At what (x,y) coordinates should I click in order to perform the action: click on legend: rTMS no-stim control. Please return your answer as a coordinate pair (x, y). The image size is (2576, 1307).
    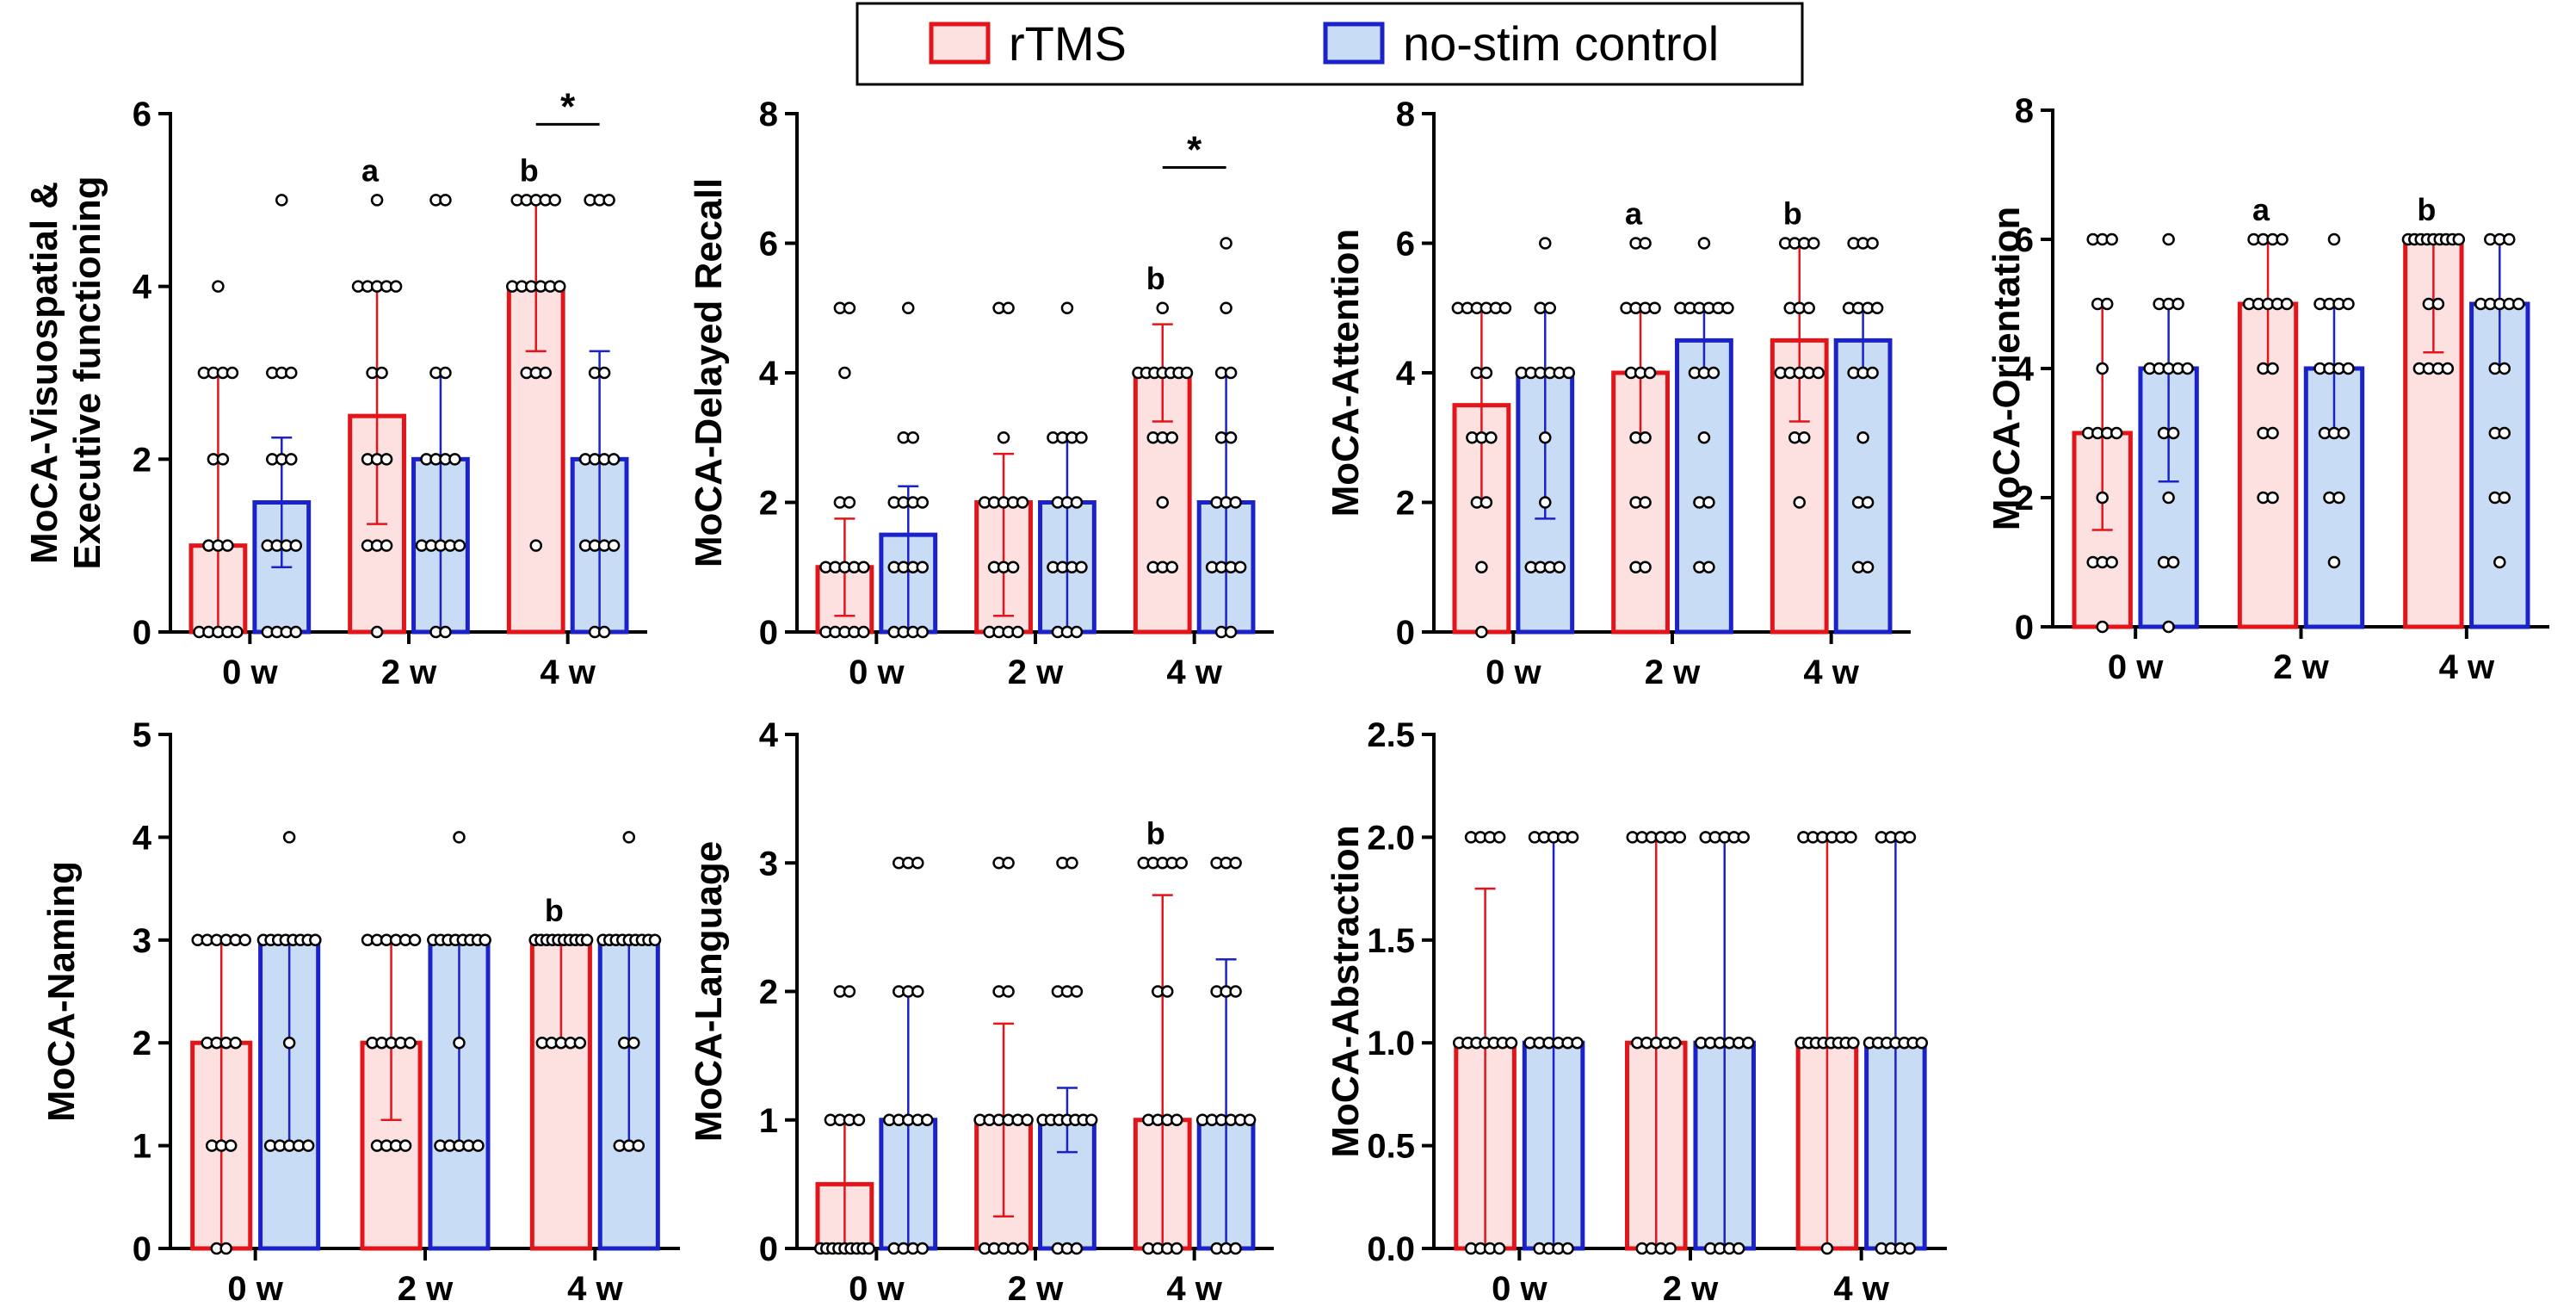
    Looking at the image, I should click on (1330, 44).